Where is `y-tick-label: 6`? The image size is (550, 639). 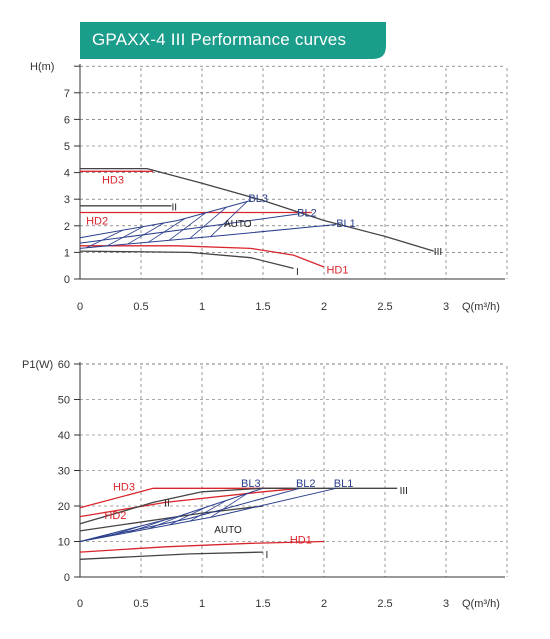
y-tick-label: 6 is located at coordinates (67, 120).